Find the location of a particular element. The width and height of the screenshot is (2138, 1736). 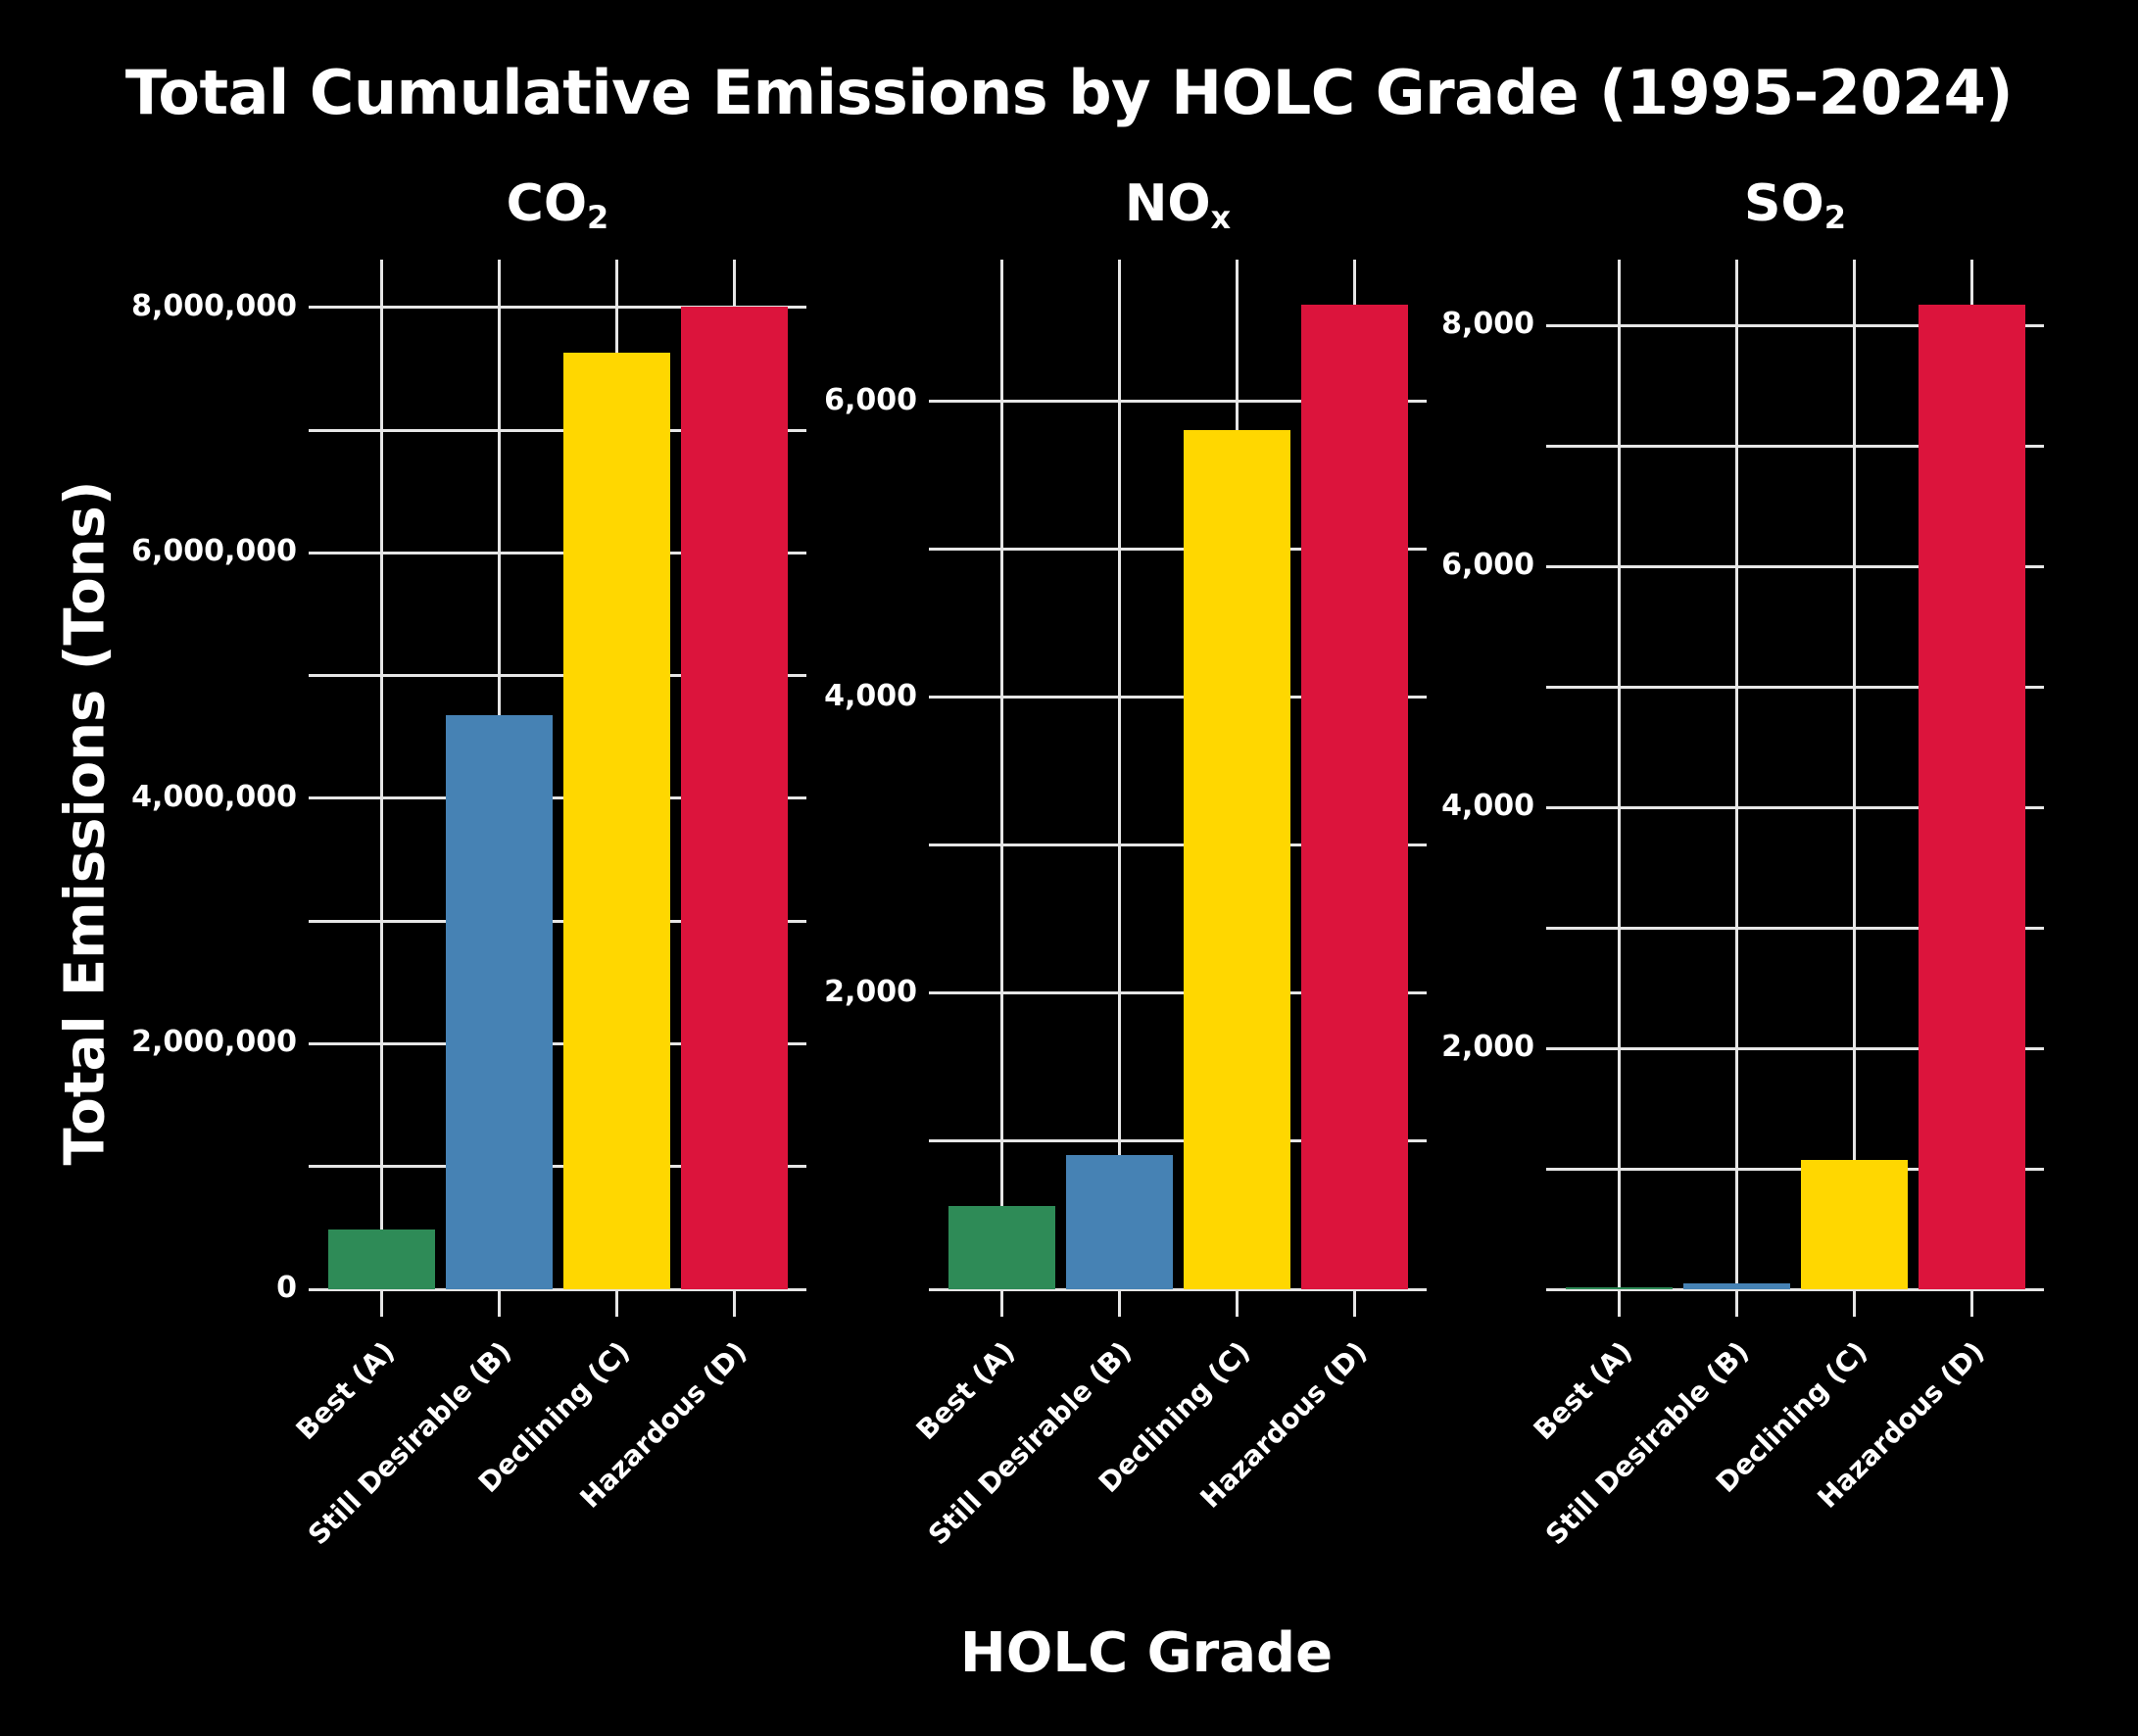

y-tick-label: 6,000,000 is located at coordinates (214, 551).